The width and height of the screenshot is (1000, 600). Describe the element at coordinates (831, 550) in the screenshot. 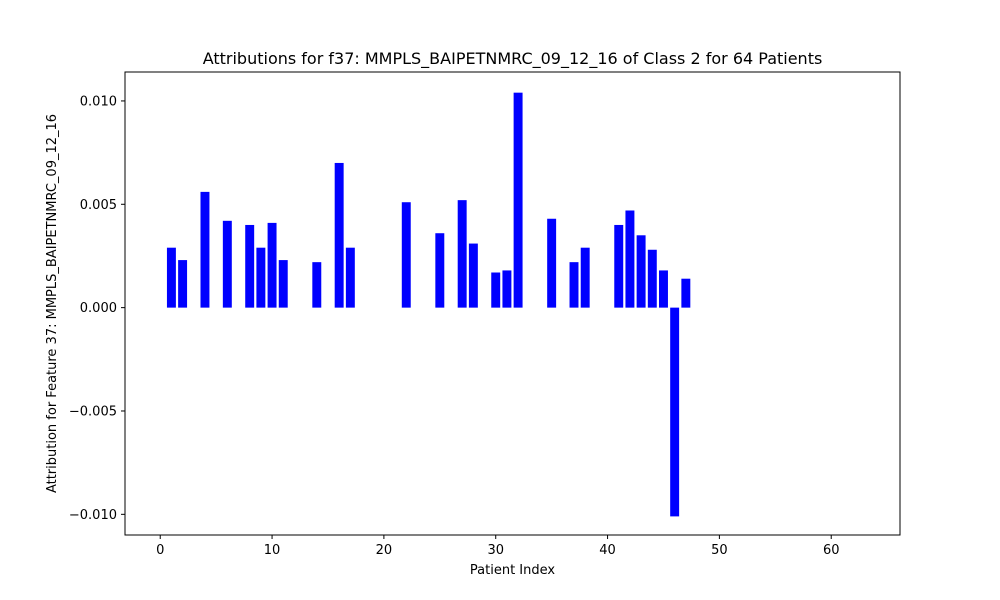

I see `x-tick-label: 60` at that location.